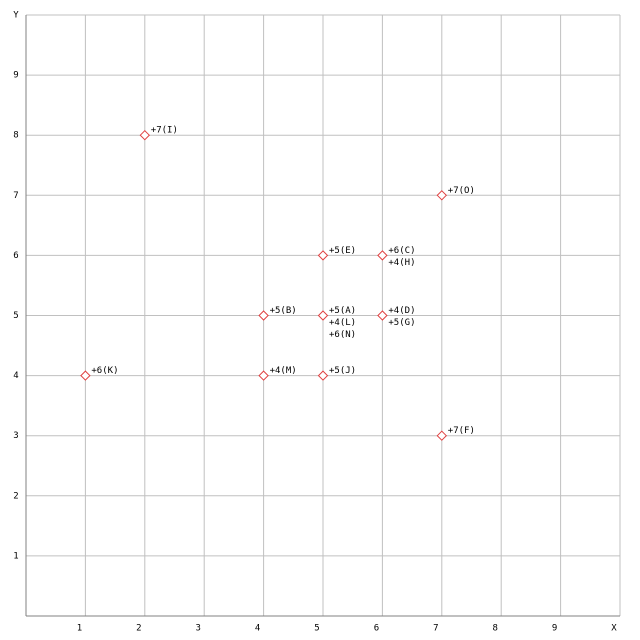 This screenshot has height=640, width=640. Describe the element at coordinates (376, 629) in the screenshot. I see `x-tick-label: 6` at that location.